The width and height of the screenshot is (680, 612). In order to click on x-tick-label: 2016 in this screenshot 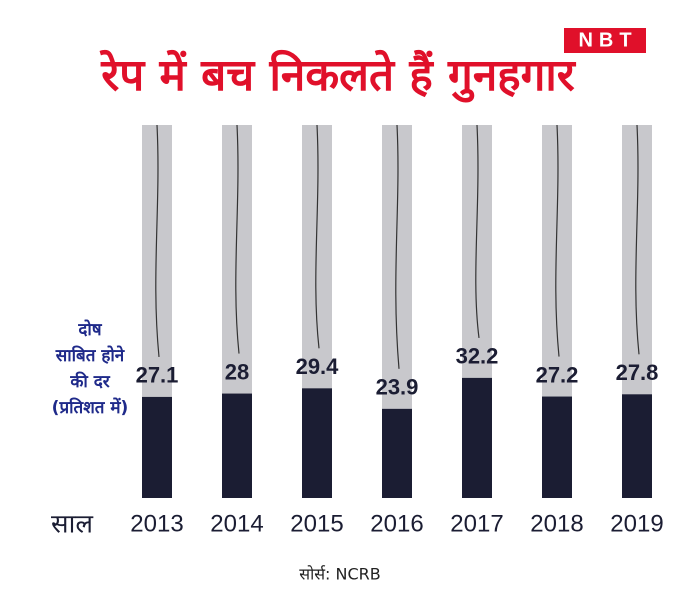, I will do `click(396, 523)`.